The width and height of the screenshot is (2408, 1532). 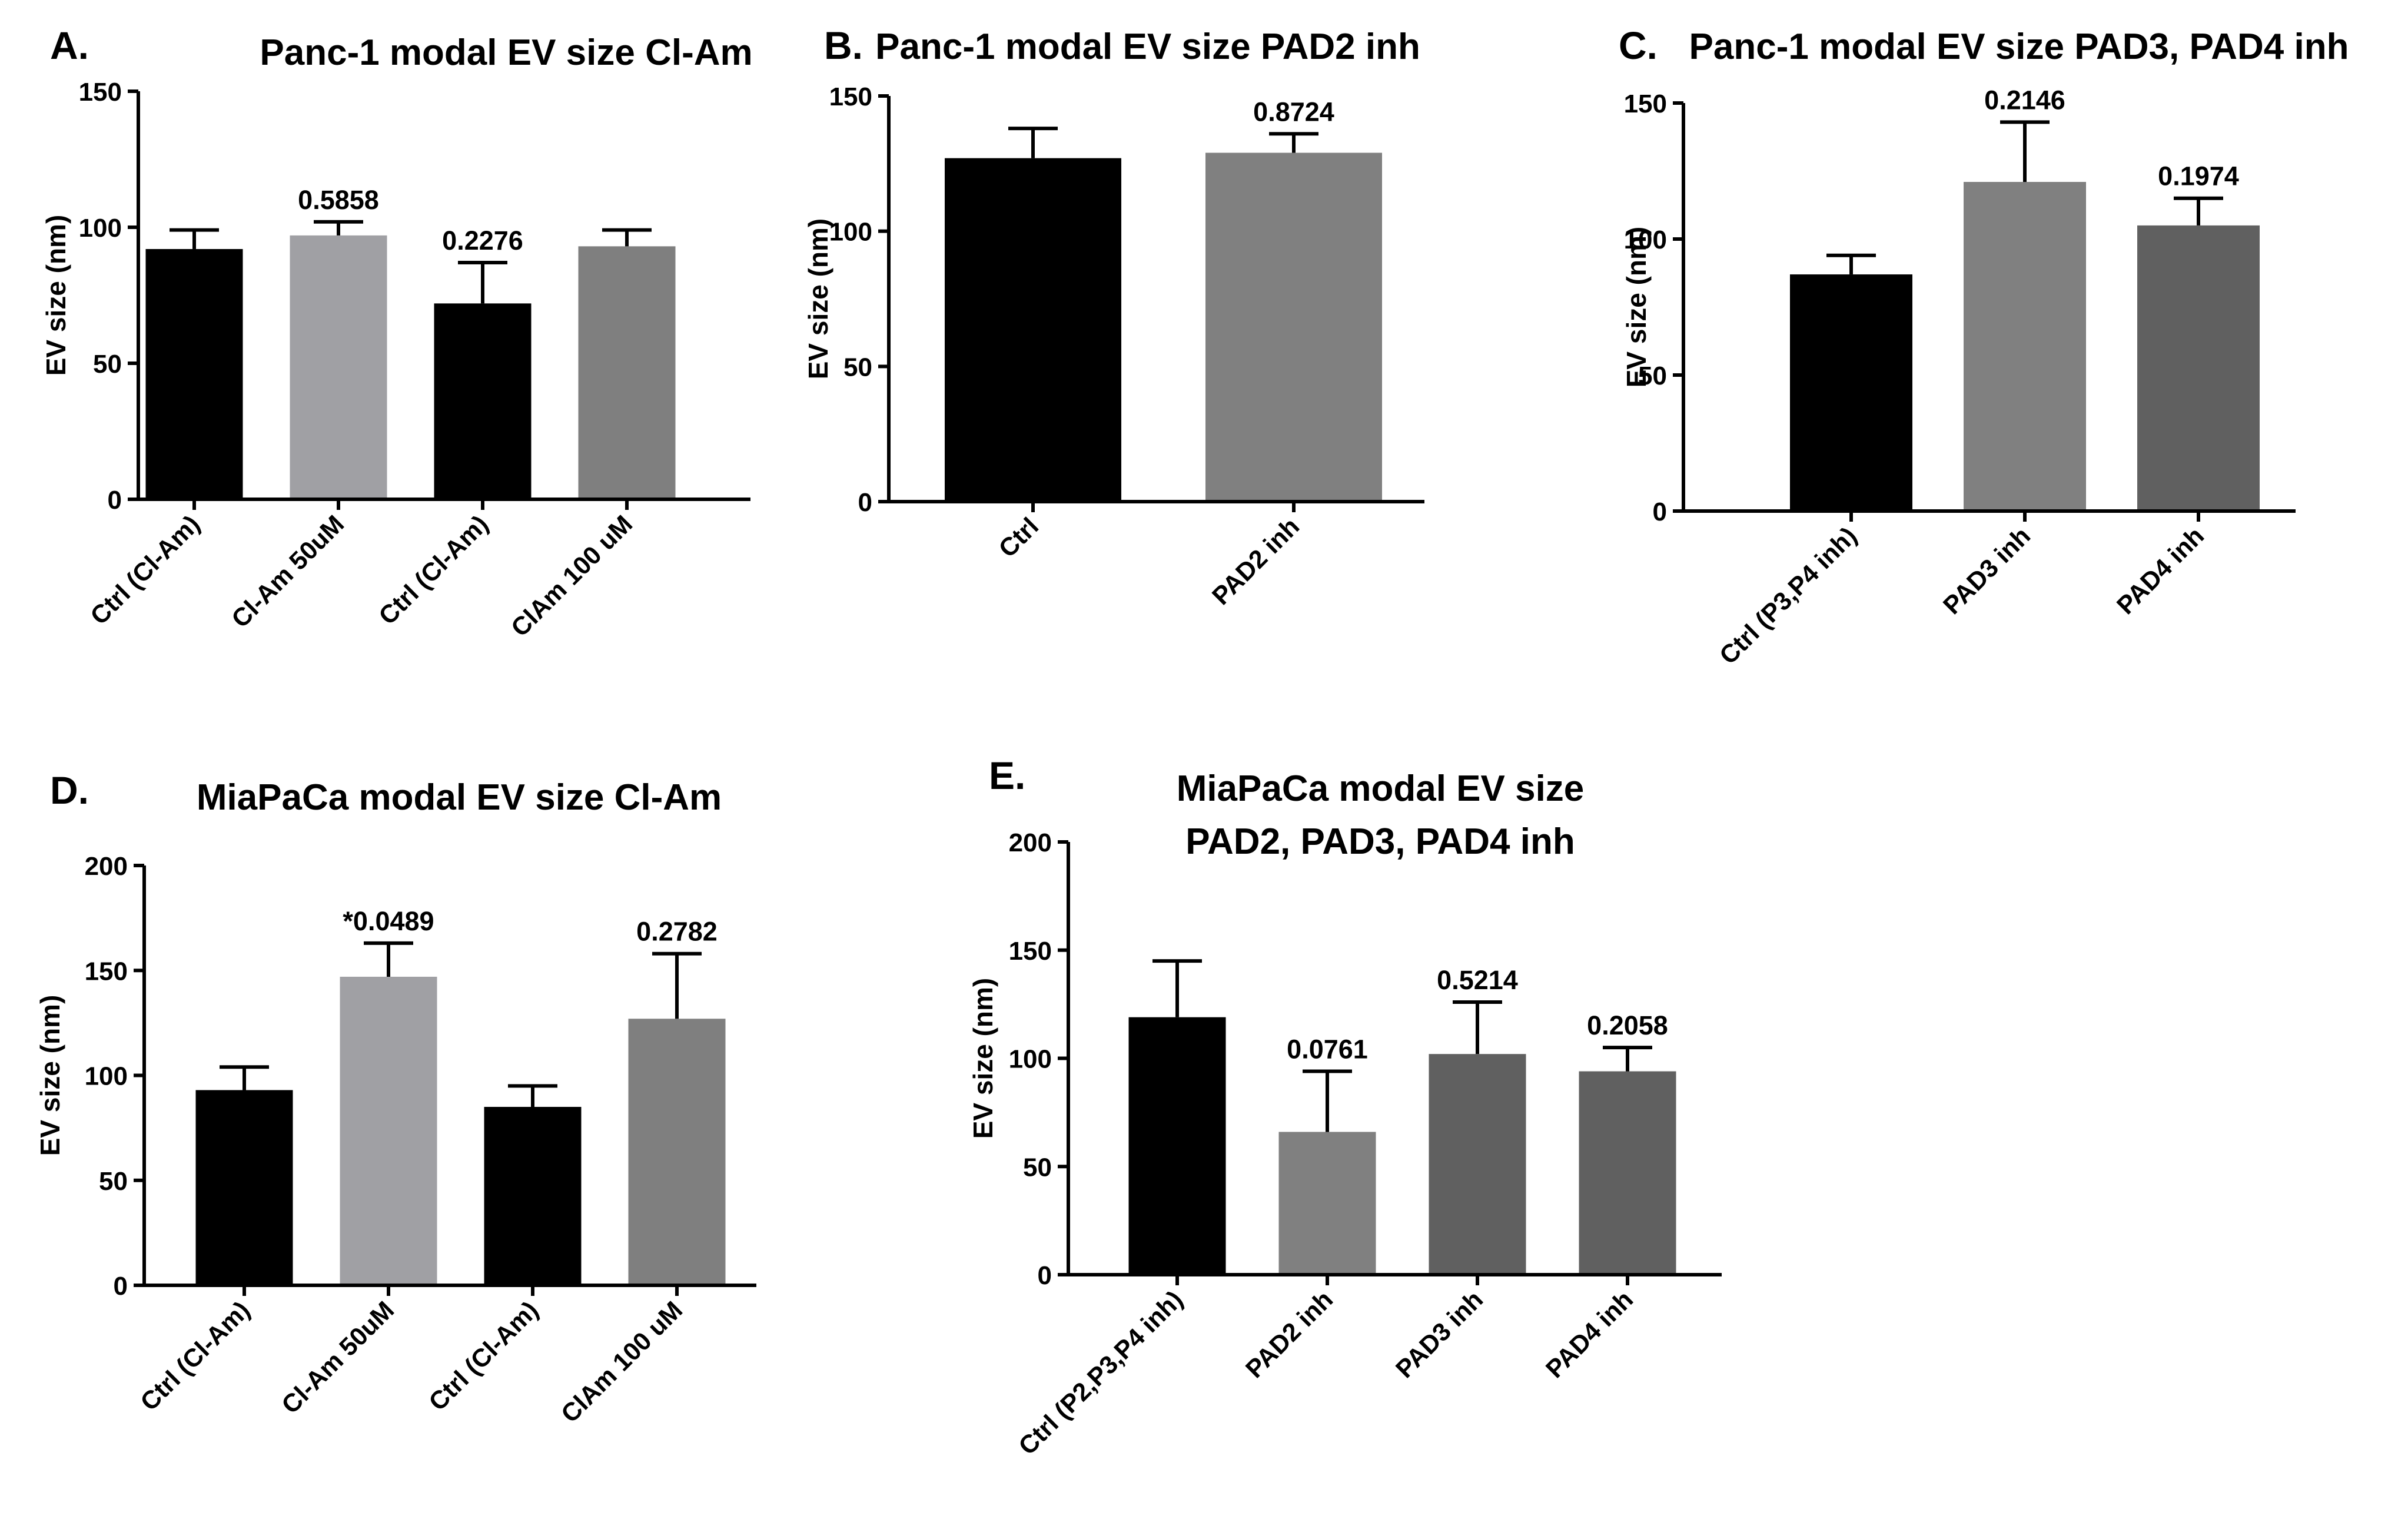 I want to click on p-value-label: *0.0489, so click(x=388, y=921).